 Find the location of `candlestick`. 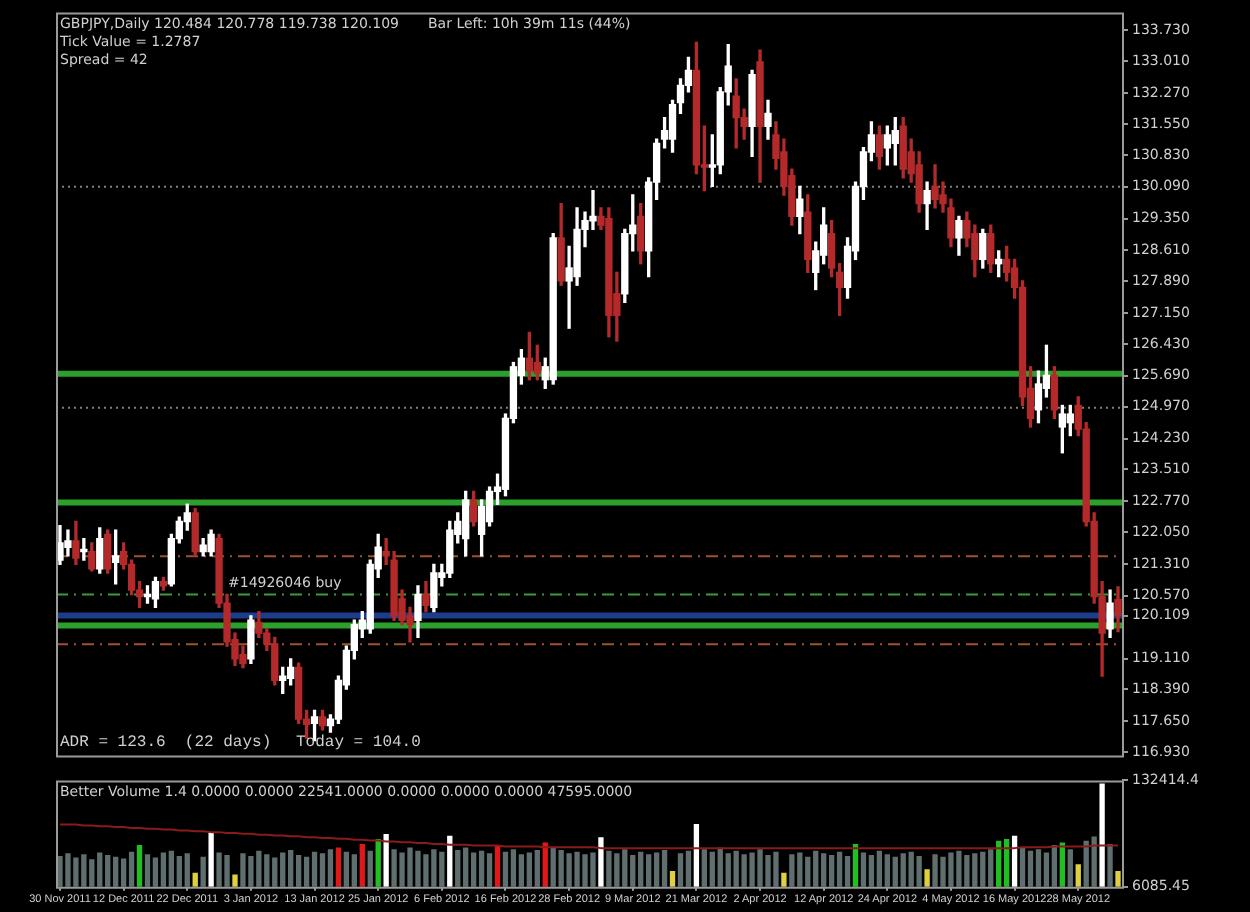

candlestick is located at coordinates (84, 549).